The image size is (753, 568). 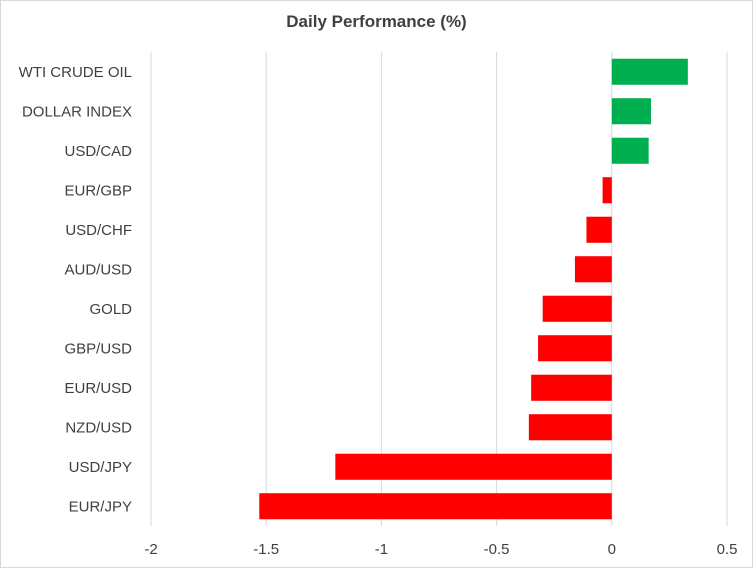 What do you see at coordinates (98, 151) in the screenshot?
I see `category-label: USD/CAD` at bounding box center [98, 151].